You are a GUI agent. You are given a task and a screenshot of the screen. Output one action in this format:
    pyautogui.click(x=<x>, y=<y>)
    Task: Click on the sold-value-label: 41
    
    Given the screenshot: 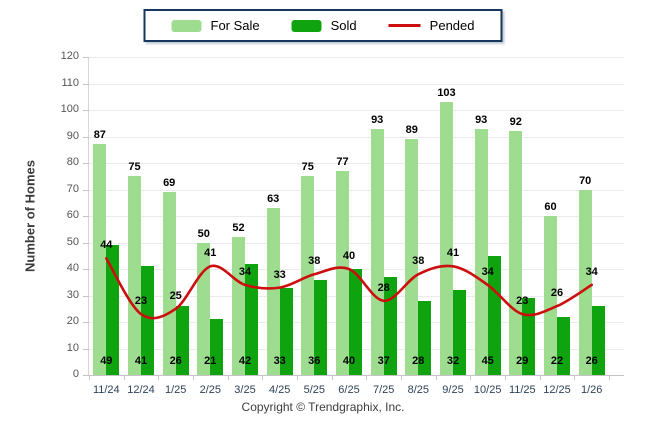 What is the action you would take?
    pyautogui.click(x=141, y=361)
    